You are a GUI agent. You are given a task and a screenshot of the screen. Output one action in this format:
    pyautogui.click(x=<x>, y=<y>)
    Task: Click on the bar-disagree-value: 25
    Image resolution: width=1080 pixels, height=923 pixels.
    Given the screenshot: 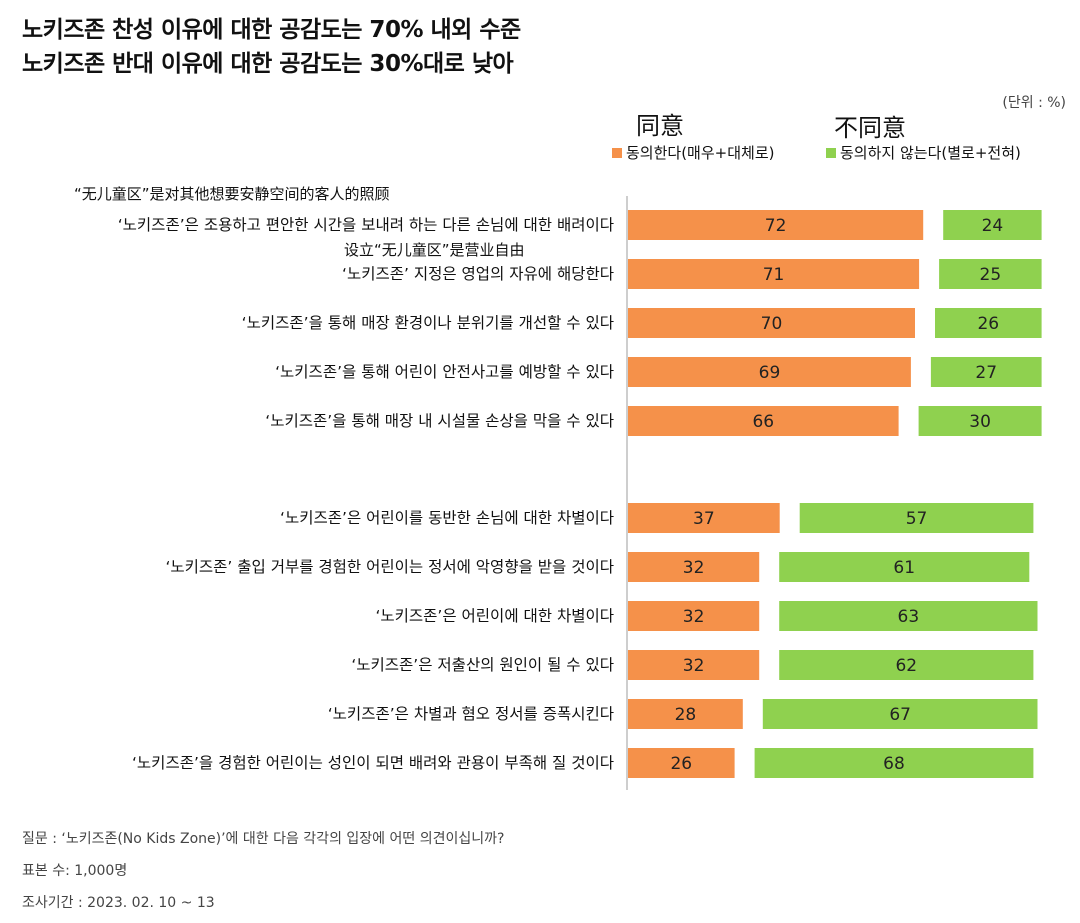 What is the action you would take?
    pyautogui.click(x=991, y=275)
    